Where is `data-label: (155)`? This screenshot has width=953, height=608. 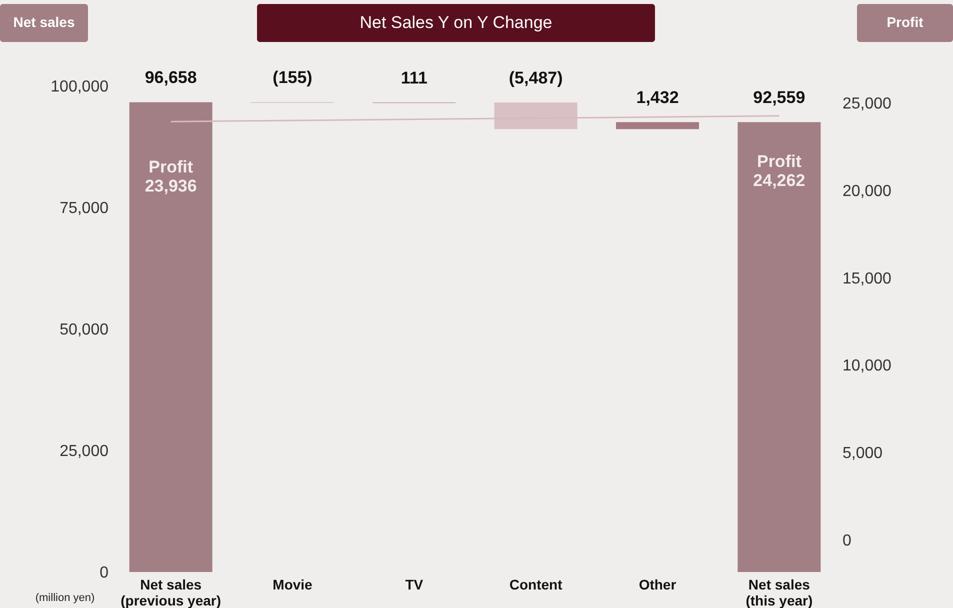 data-label: (155) is located at coordinates (292, 78).